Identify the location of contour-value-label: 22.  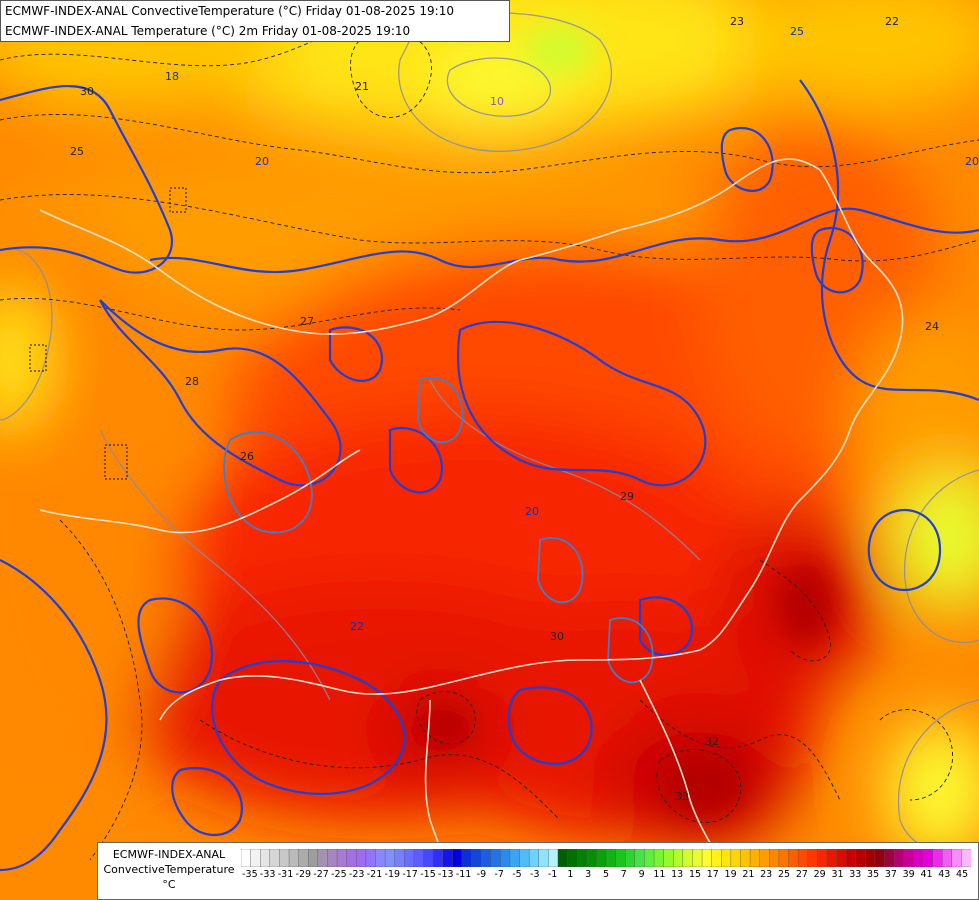
(357, 626).